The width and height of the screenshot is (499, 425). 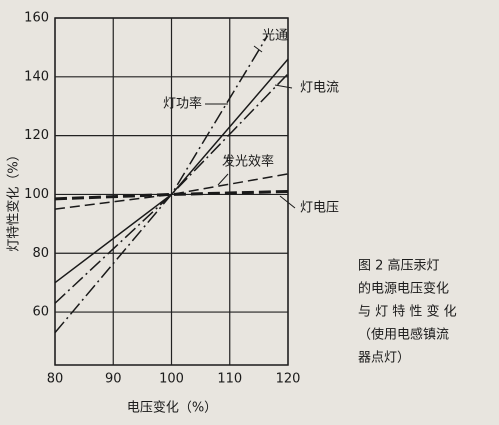 What do you see at coordinates (36, 18) in the screenshot?
I see `y-tick-label: 160` at bounding box center [36, 18].